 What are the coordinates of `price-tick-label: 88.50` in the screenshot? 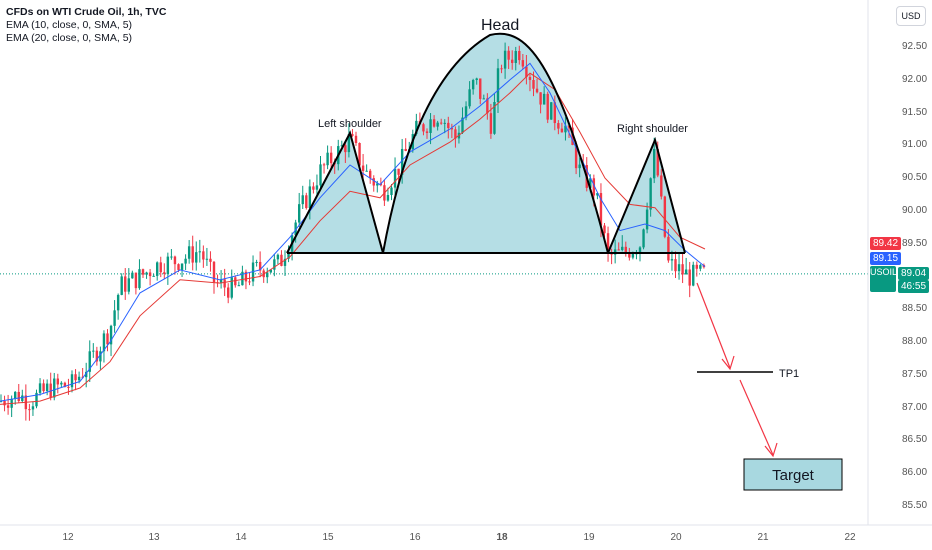 It's located at (915, 309).